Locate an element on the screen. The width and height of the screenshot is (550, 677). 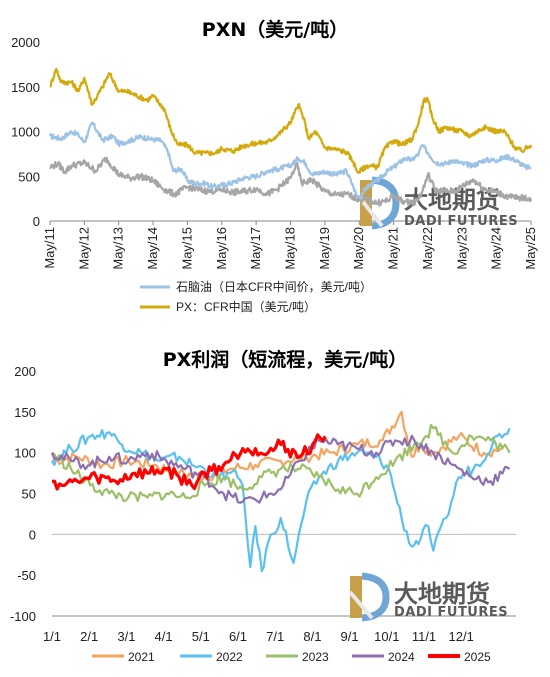
legend-label-2022: 2022 is located at coordinates (229, 657).